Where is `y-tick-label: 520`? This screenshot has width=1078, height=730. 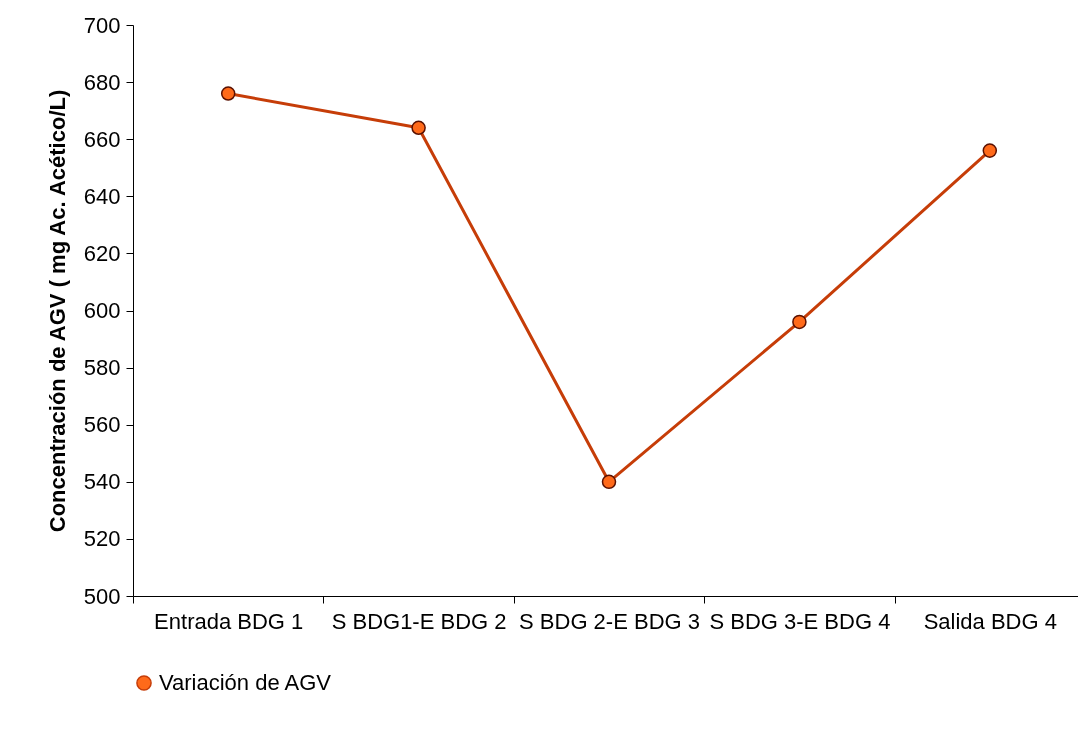 y-tick-label: 520 is located at coordinates (102, 539).